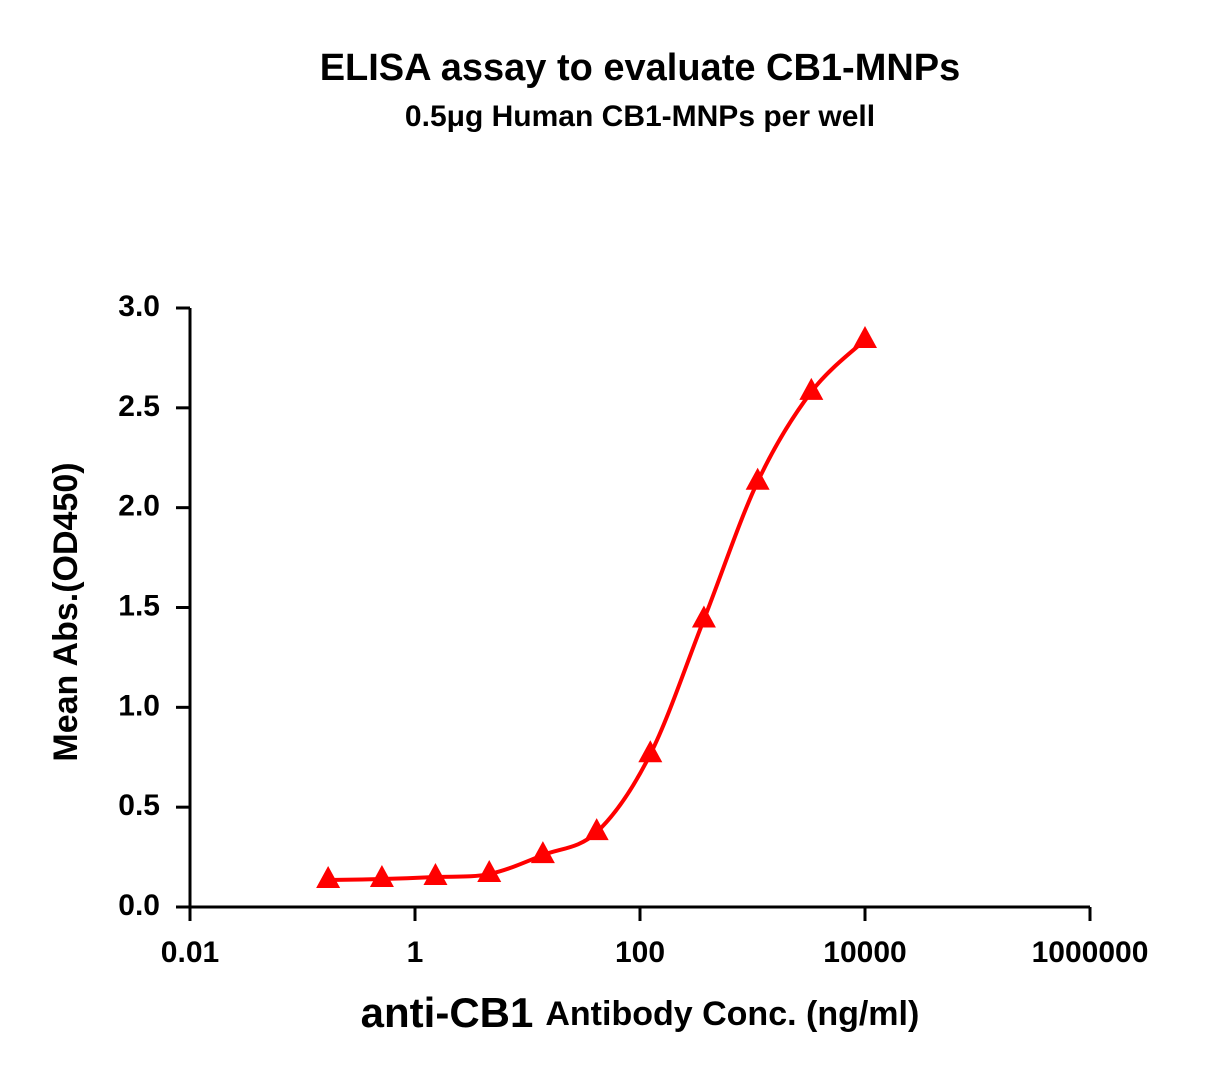 Image resolution: width=1217 pixels, height=1086 pixels. Describe the element at coordinates (640, 116) in the screenshot. I see `chart-subtitle: 0.5μg Human CB1-MNPs per well` at that location.